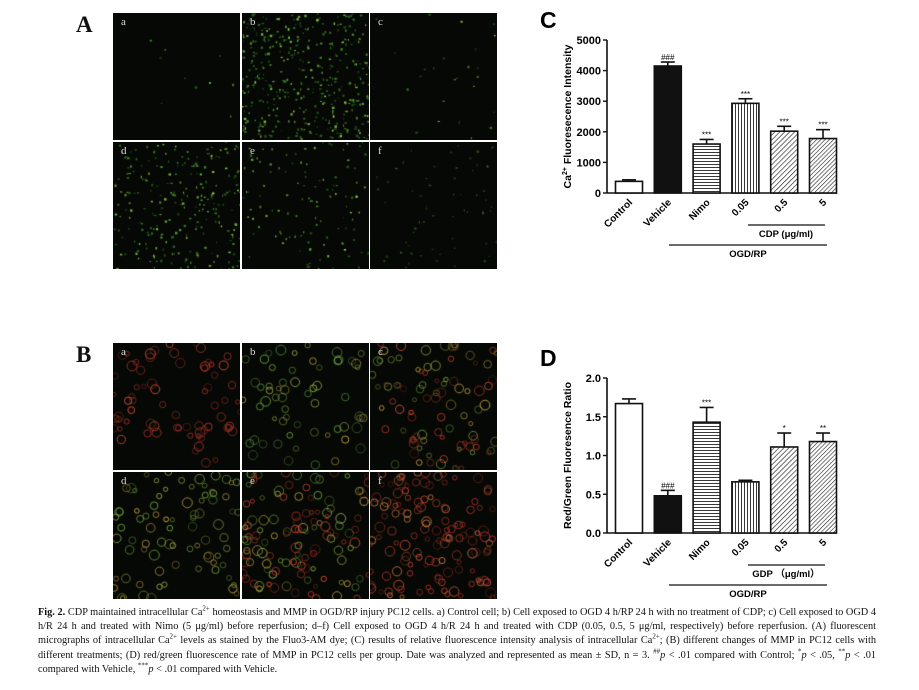  What do you see at coordinates (305, 205) in the screenshot?
I see `micrograph-a-e: e` at bounding box center [305, 205].